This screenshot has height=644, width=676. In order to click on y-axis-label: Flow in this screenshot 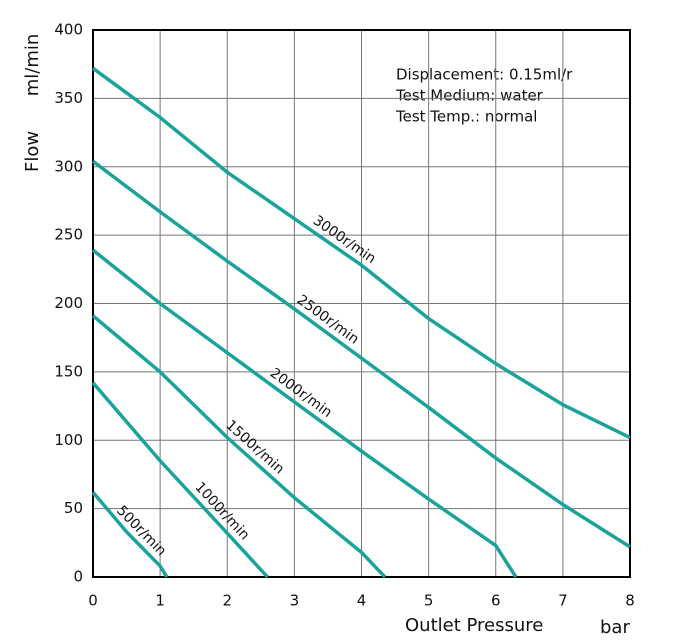, I will do `click(32, 151)`.